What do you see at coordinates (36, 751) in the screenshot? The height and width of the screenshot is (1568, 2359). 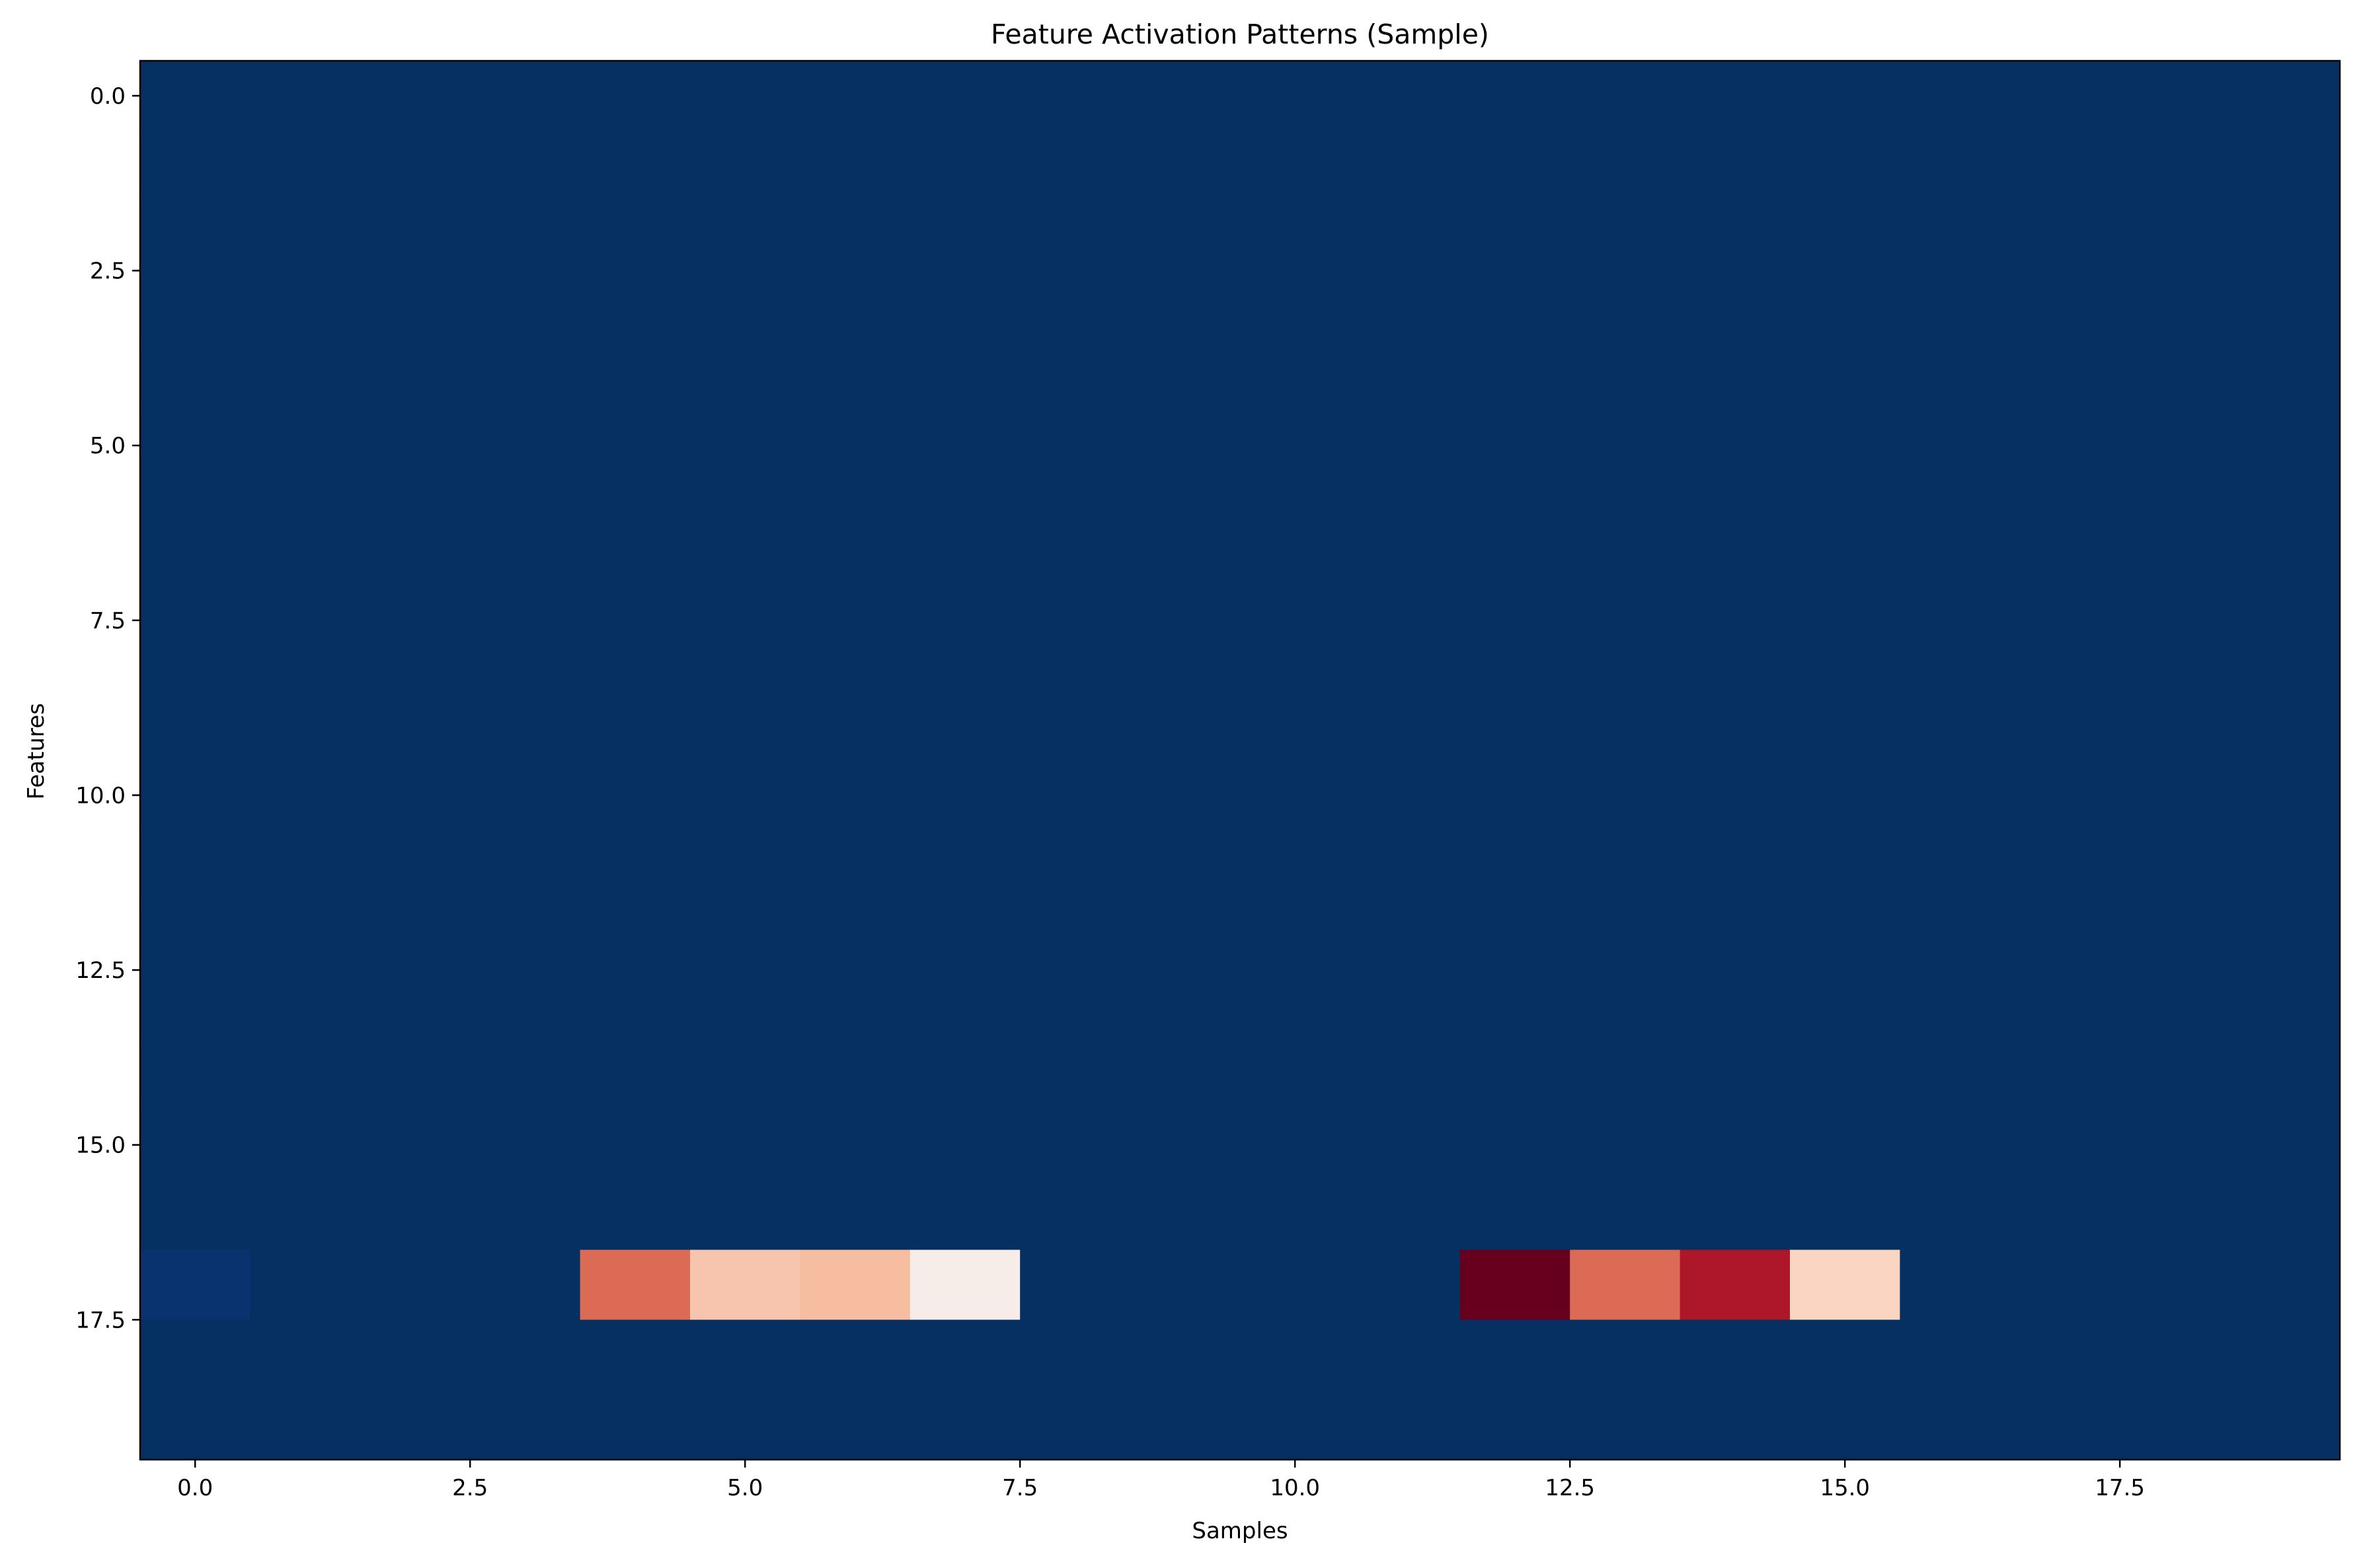 I see `y-axis-label: Features` at bounding box center [36, 751].